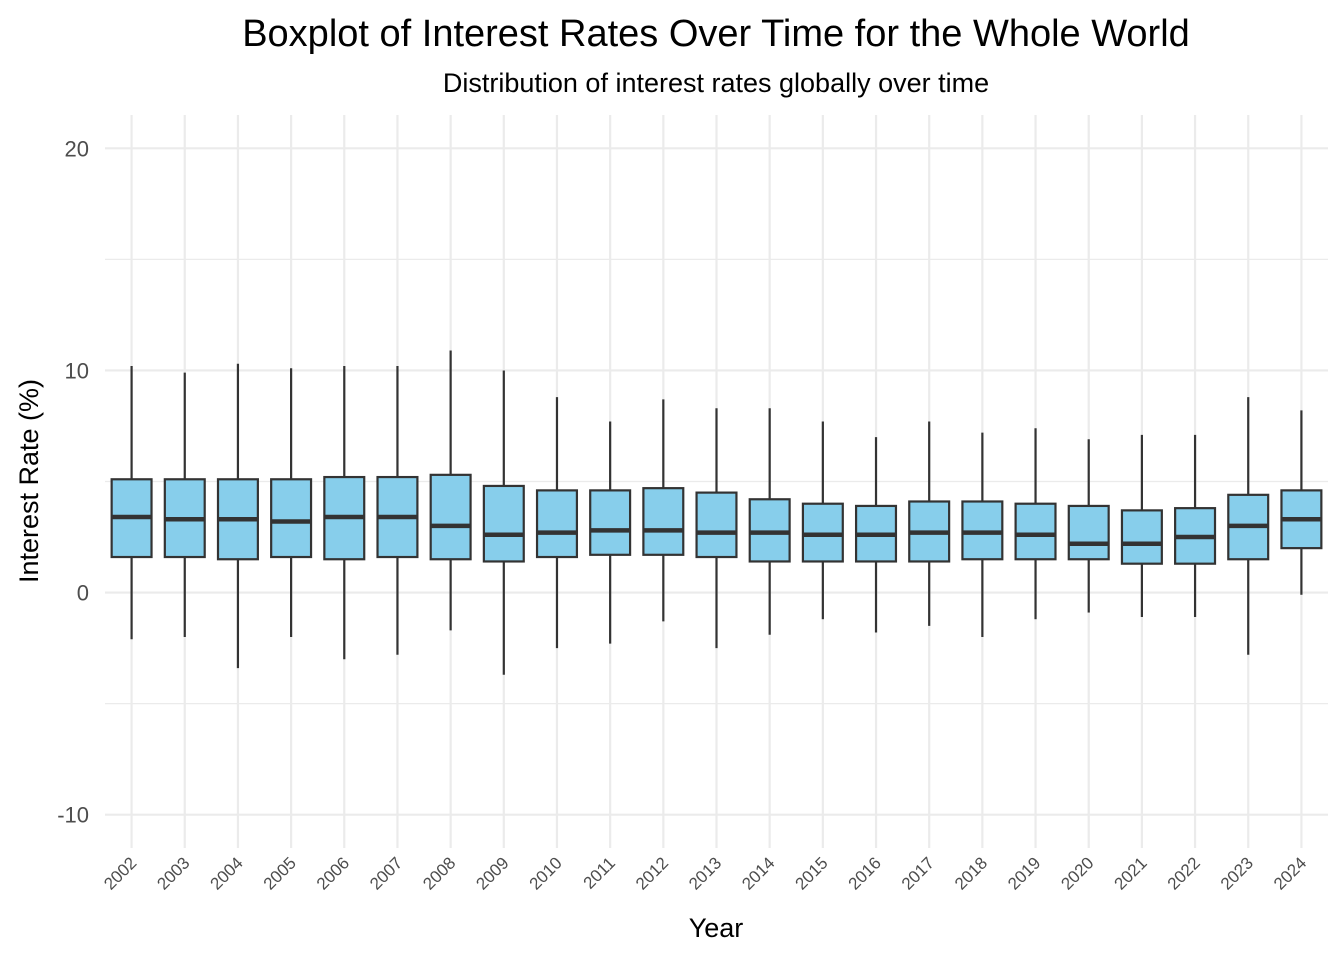 Image resolution: width=1344 pixels, height=960 pixels. What do you see at coordinates (492, 873) in the screenshot?
I see `x-tick-label: 2009` at bounding box center [492, 873].